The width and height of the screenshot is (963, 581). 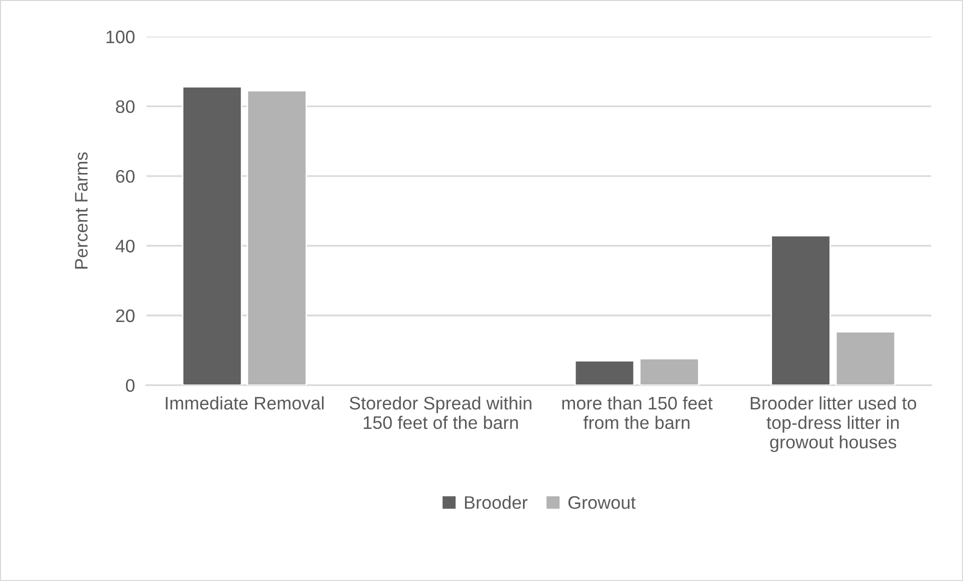 What do you see at coordinates (125, 246) in the screenshot?
I see `y-tick-label: 40` at bounding box center [125, 246].